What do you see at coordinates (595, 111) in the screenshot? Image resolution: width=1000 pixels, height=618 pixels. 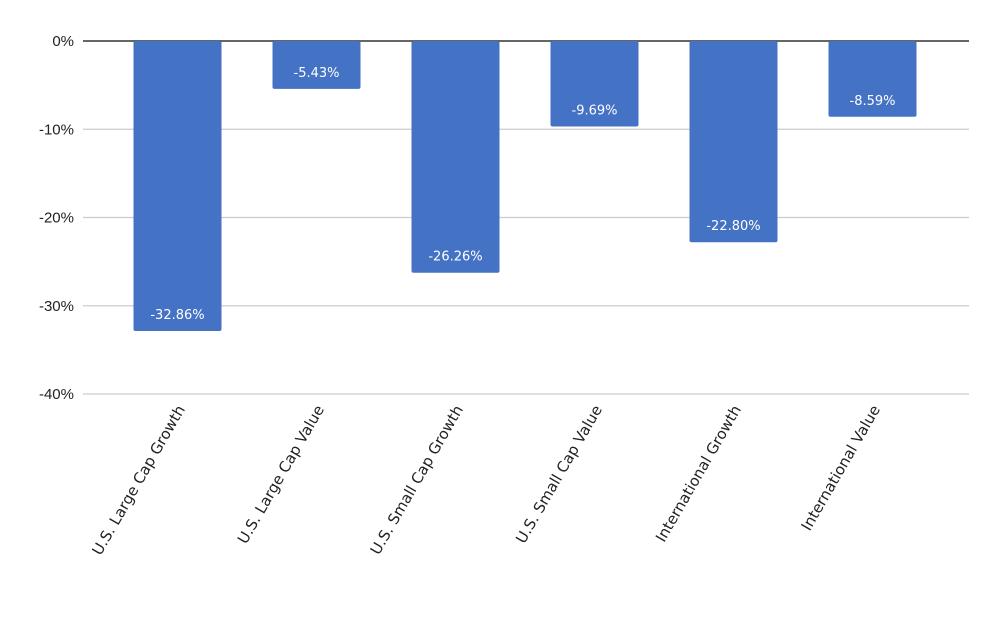 I see `data-label: -9.69%` at bounding box center [595, 111].